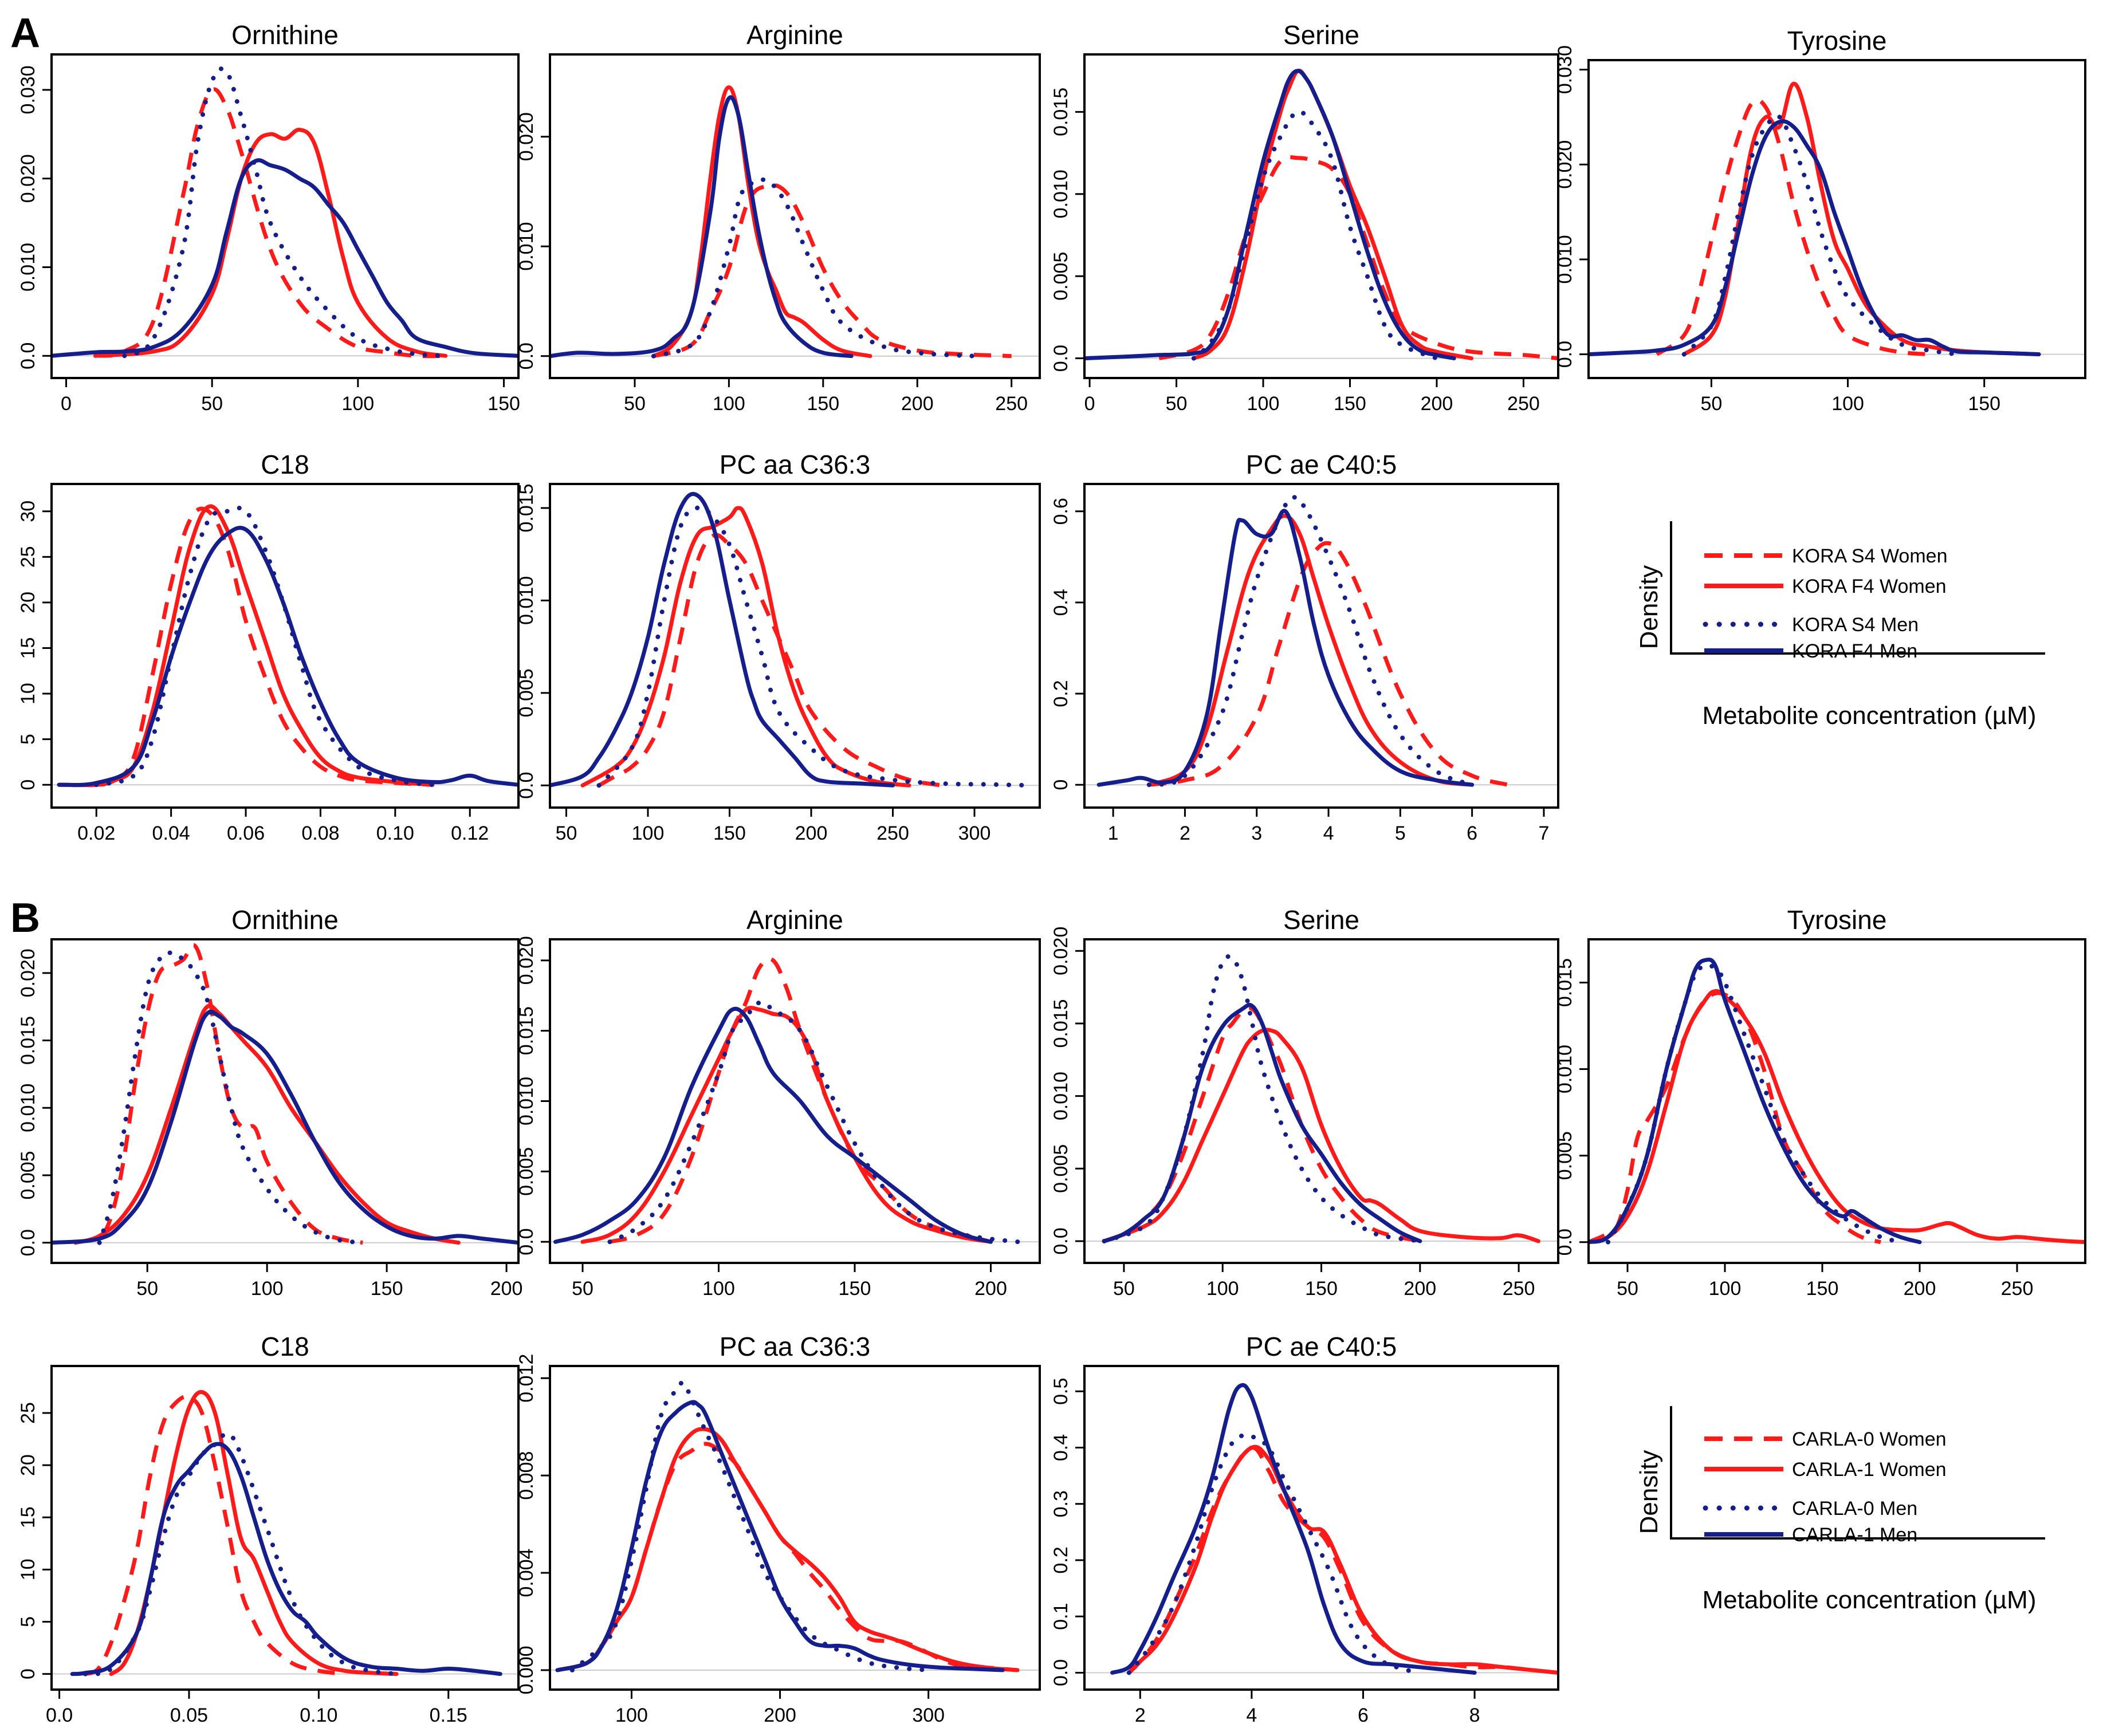 Image resolution: width=2103 pixels, height=1736 pixels. What do you see at coordinates (1519, 1289) in the screenshot?
I see `x-tick-label: 250` at bounding box center [1519, 1289].